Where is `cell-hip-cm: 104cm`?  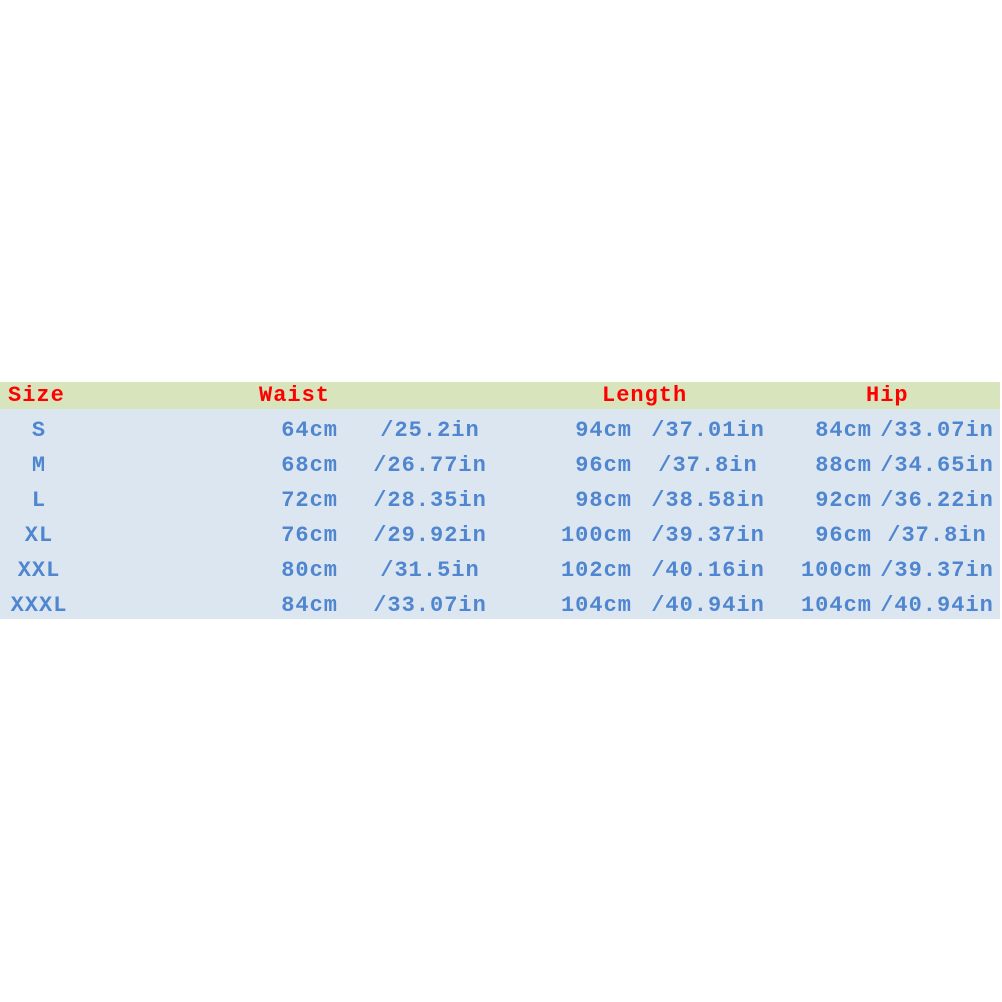
cell-hip-cm: 104cm is located at coordinates (836, 605).